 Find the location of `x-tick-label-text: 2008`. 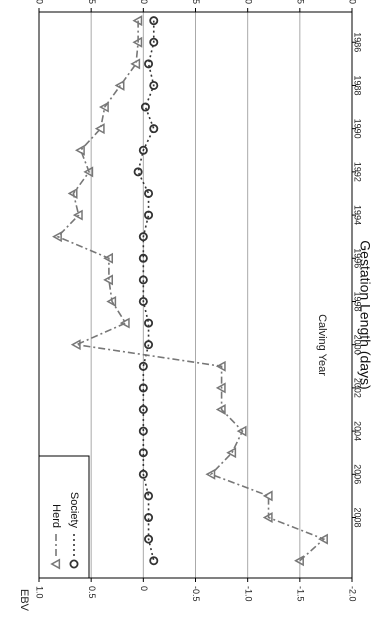

x-tick-label-text: 2008 is located at coordinates (358, 517).